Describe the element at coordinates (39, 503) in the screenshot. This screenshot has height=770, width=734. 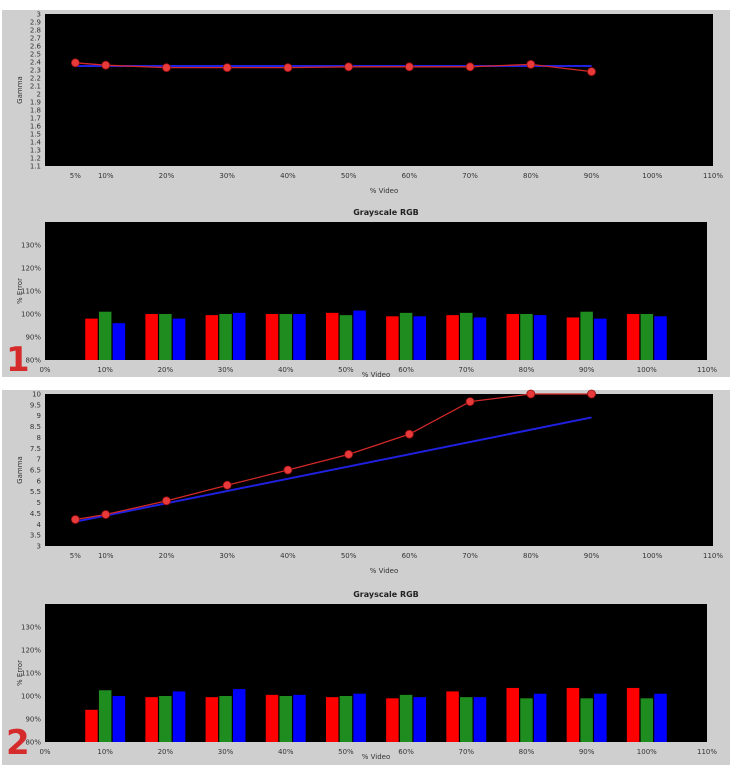
I see `y-tick-label: 5` at that location.